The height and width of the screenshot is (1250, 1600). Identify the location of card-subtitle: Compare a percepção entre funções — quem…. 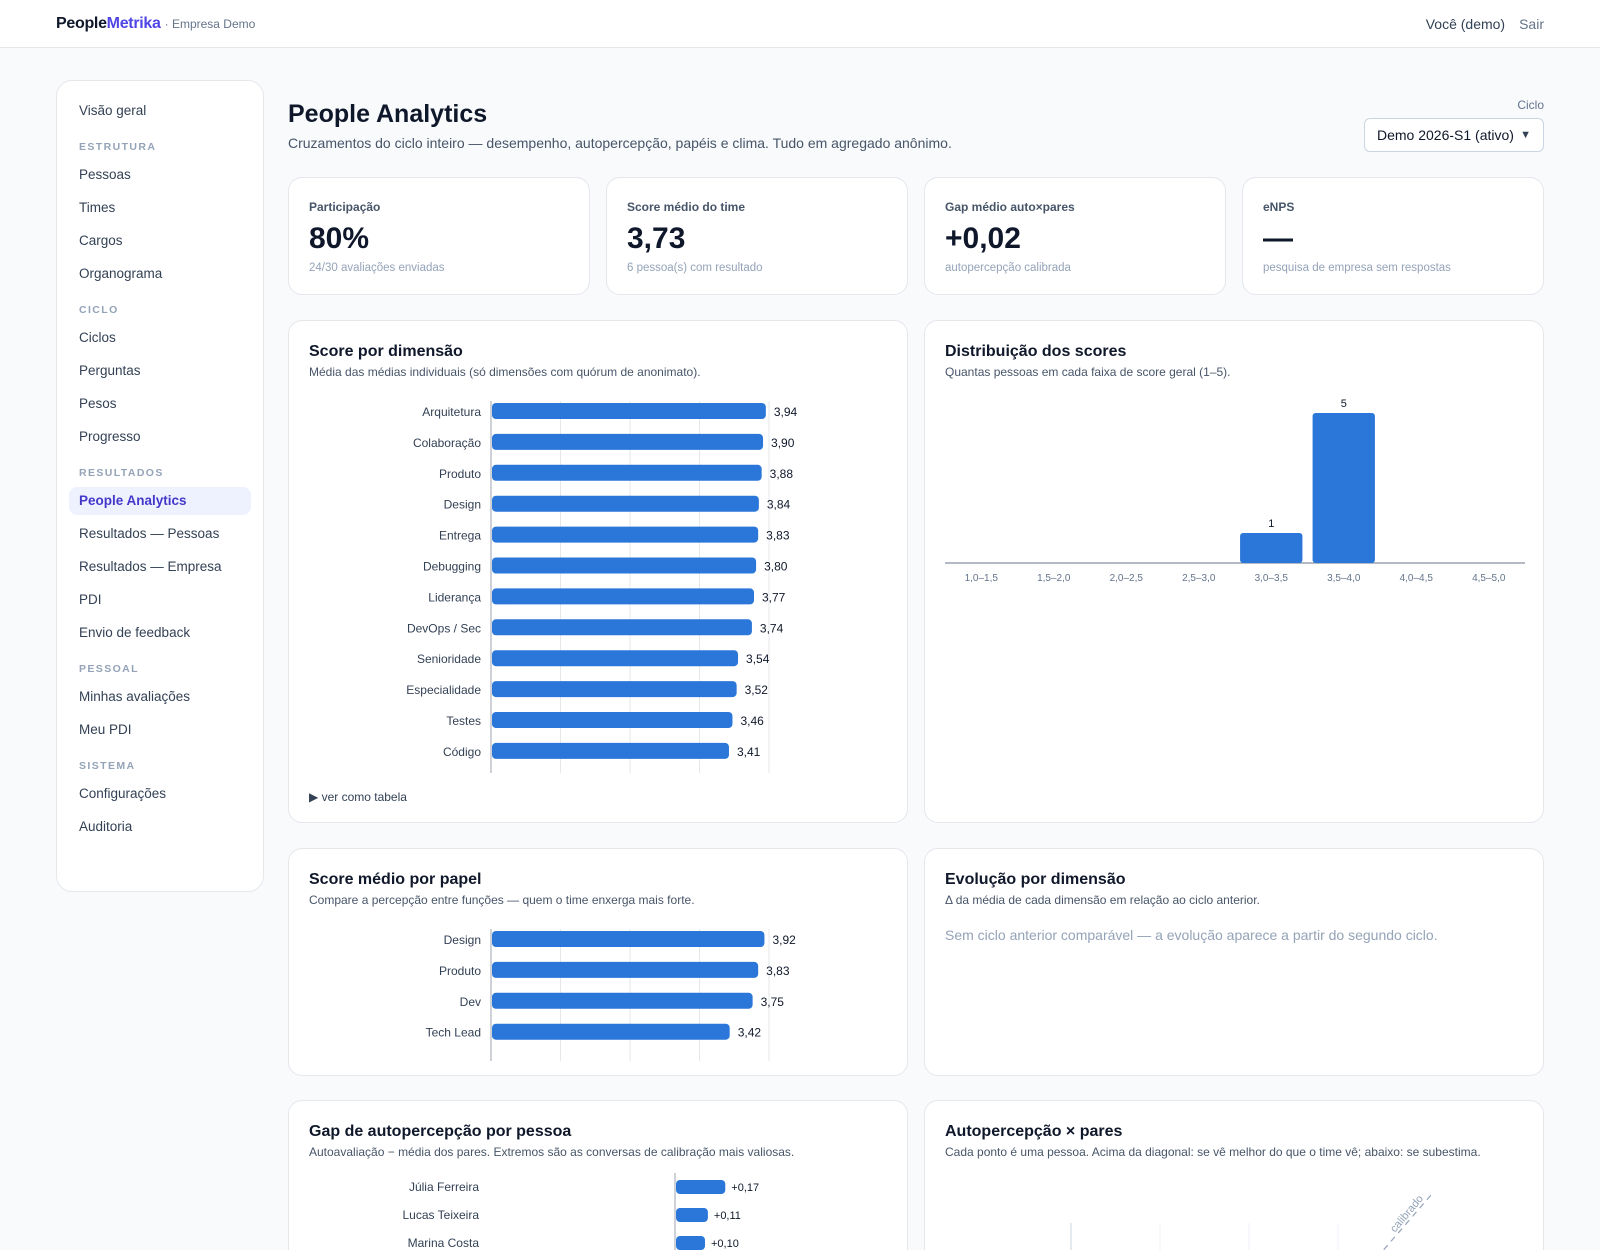
(502, 900).